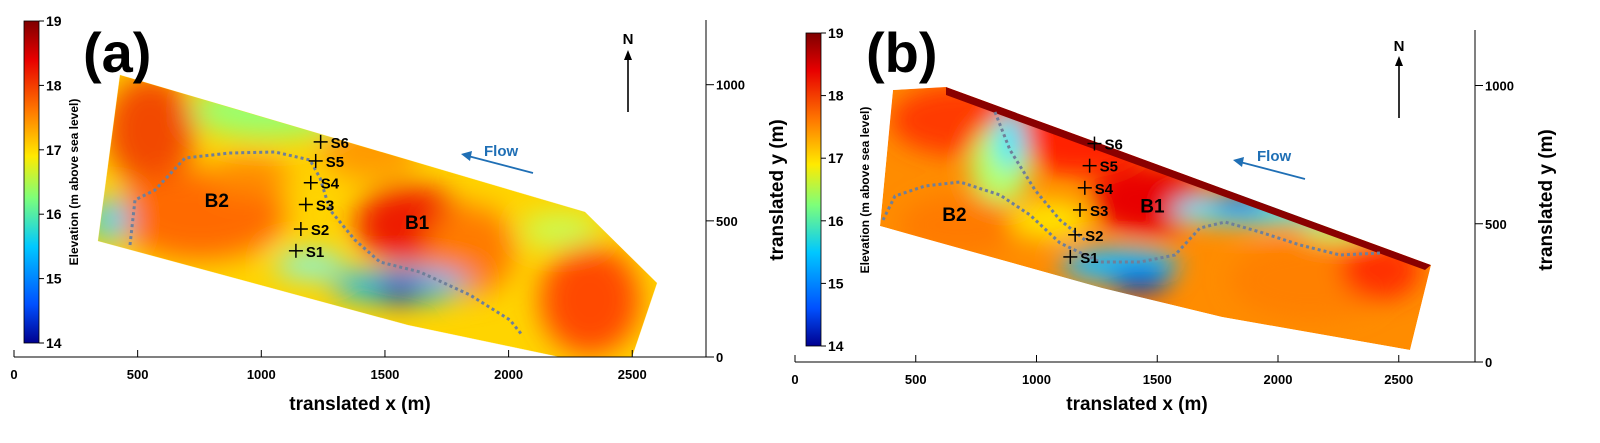 The height and width of the screenshot is (443, 1600). What do you see at coordinates (1488, 362) in the screenshot?
I see `y-tick-label-b: 0` at bounding box center [1488, 362].